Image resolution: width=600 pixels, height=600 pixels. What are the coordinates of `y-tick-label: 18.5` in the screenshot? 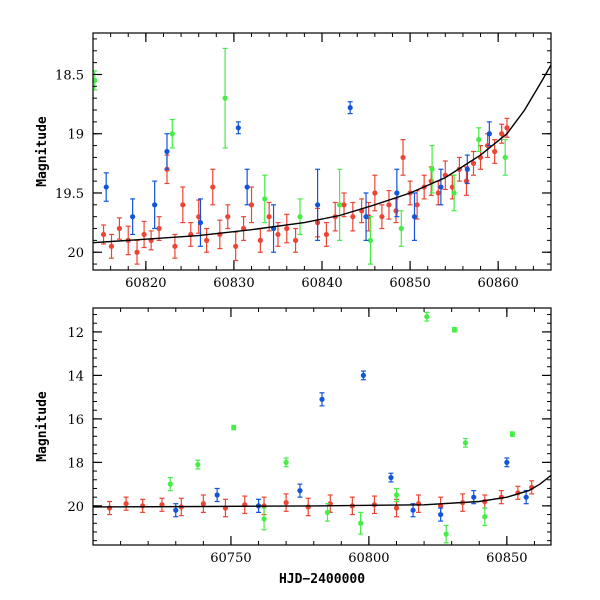 It's located at (69, 75).